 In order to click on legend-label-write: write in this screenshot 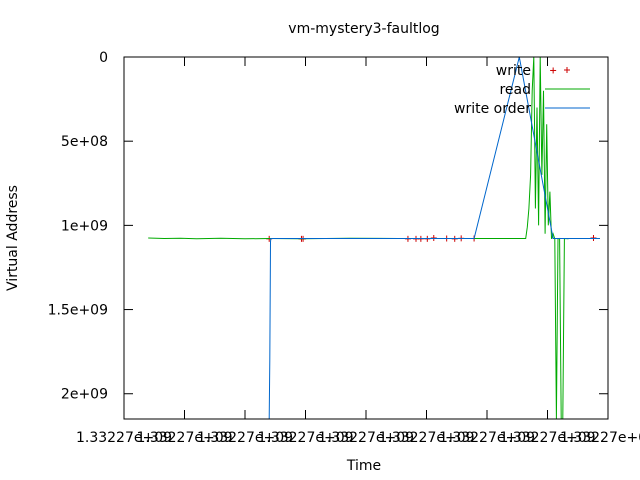, I will do `click(513, 71)`.